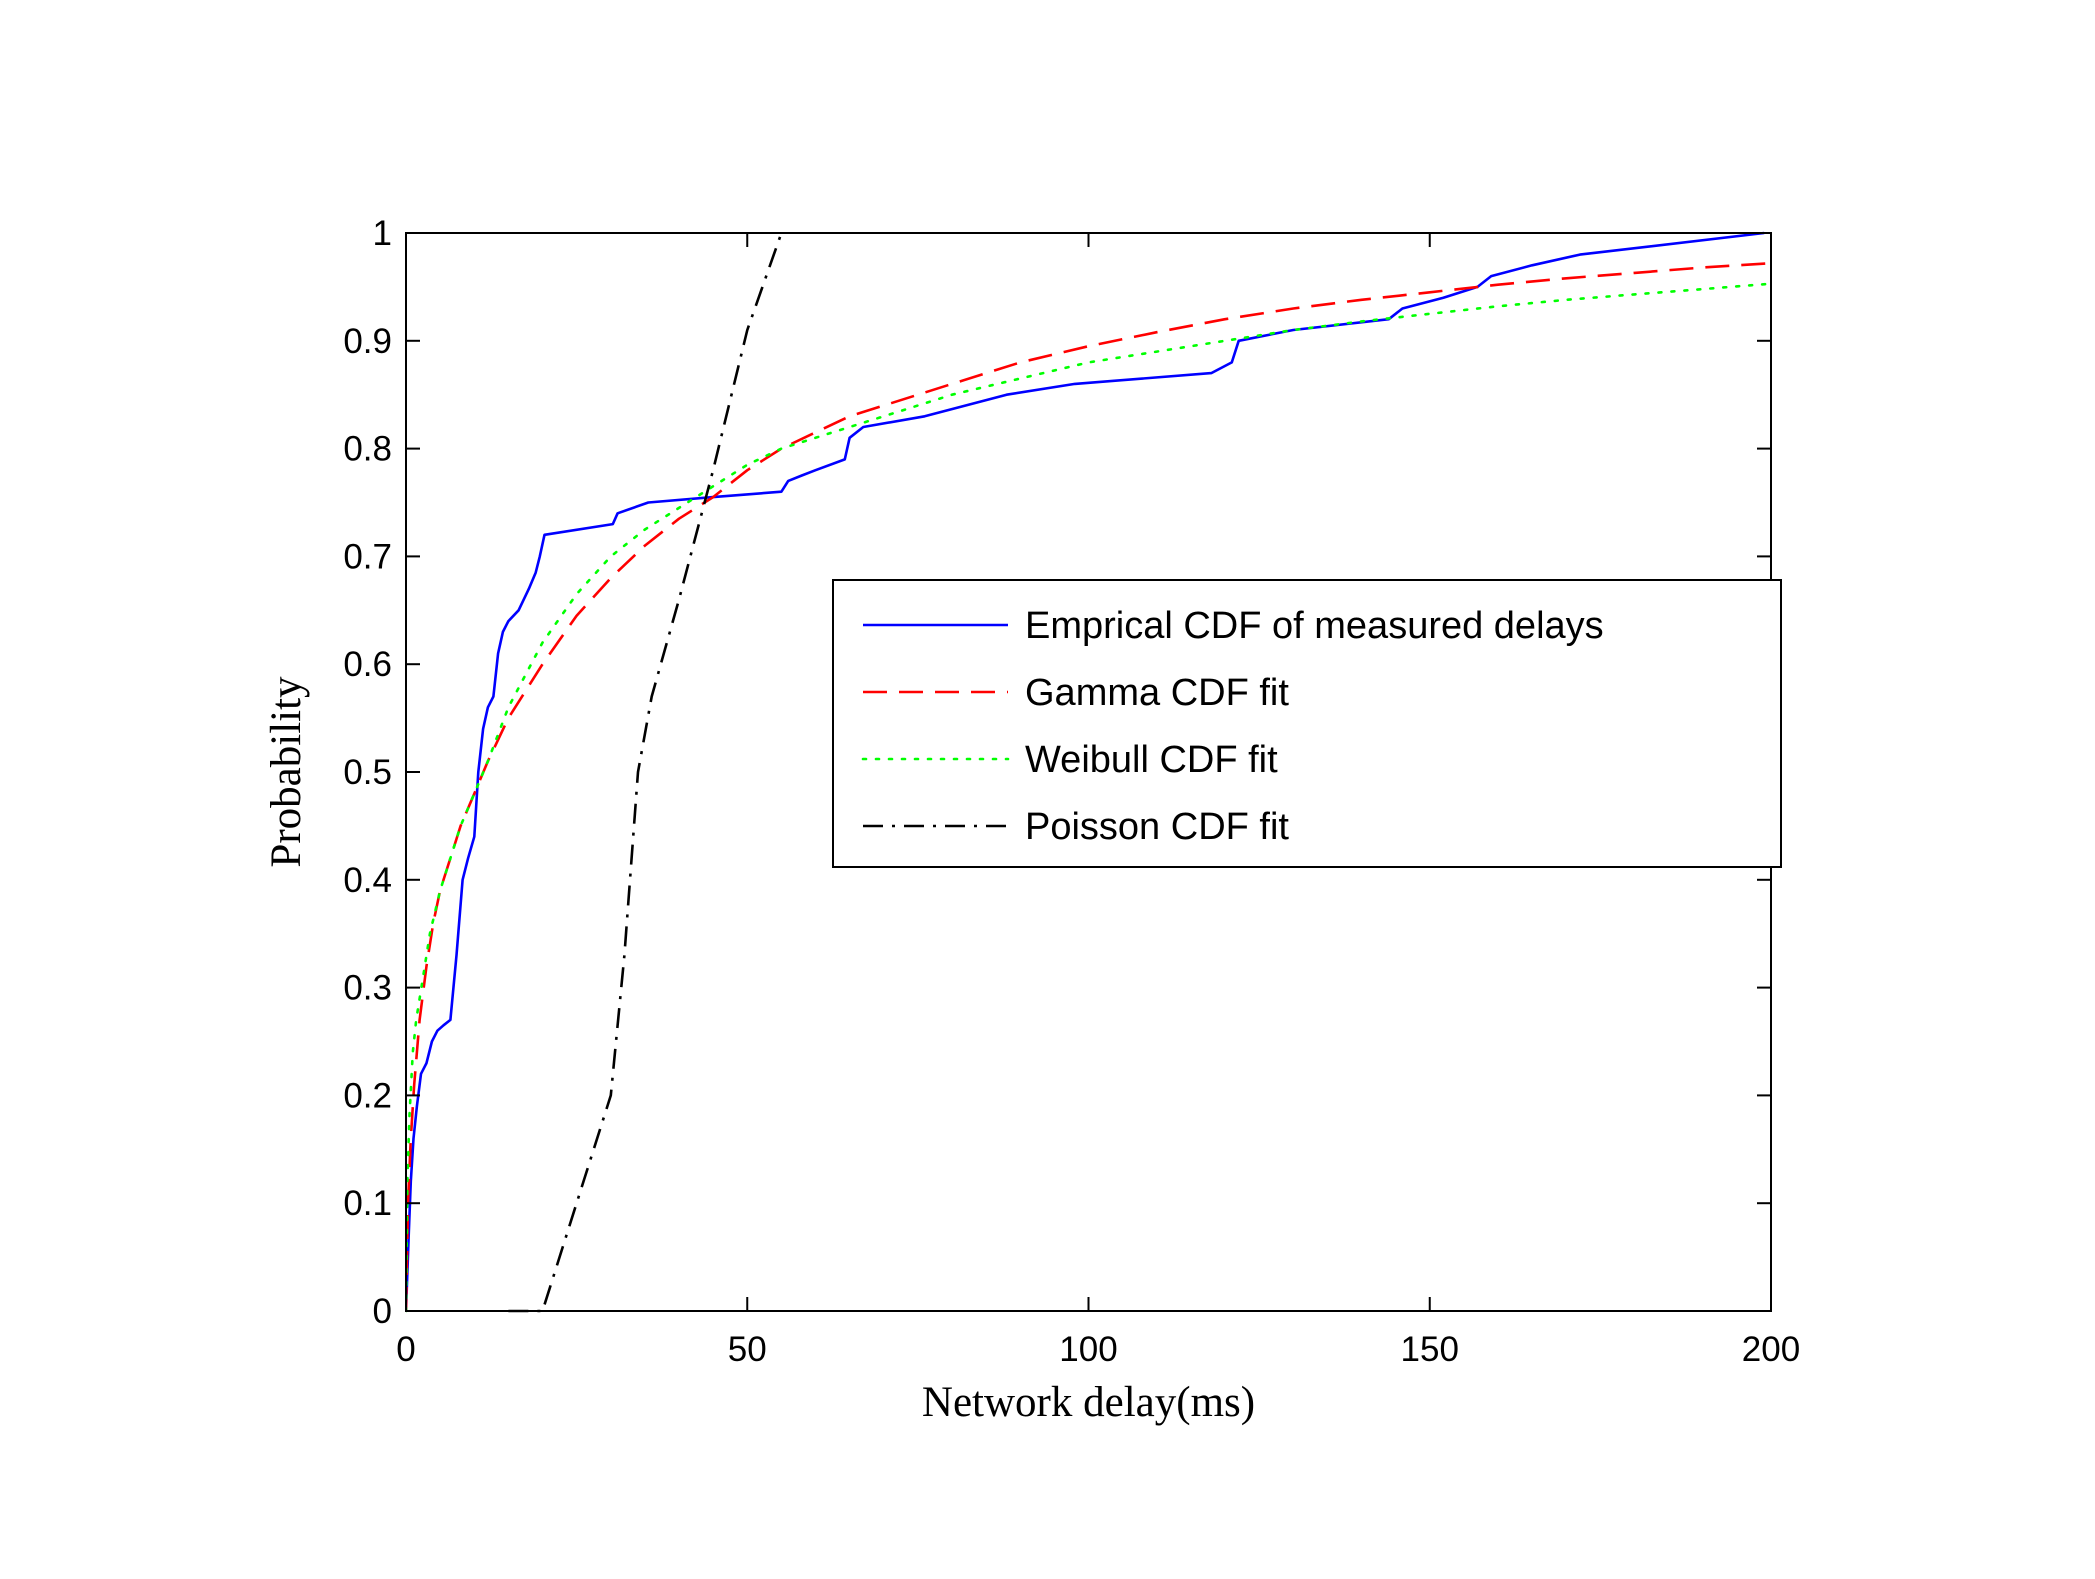  Describe the element at coordinates (367, 1203) in the screenshot. I see `y-tick-label: 0.1` at that location.